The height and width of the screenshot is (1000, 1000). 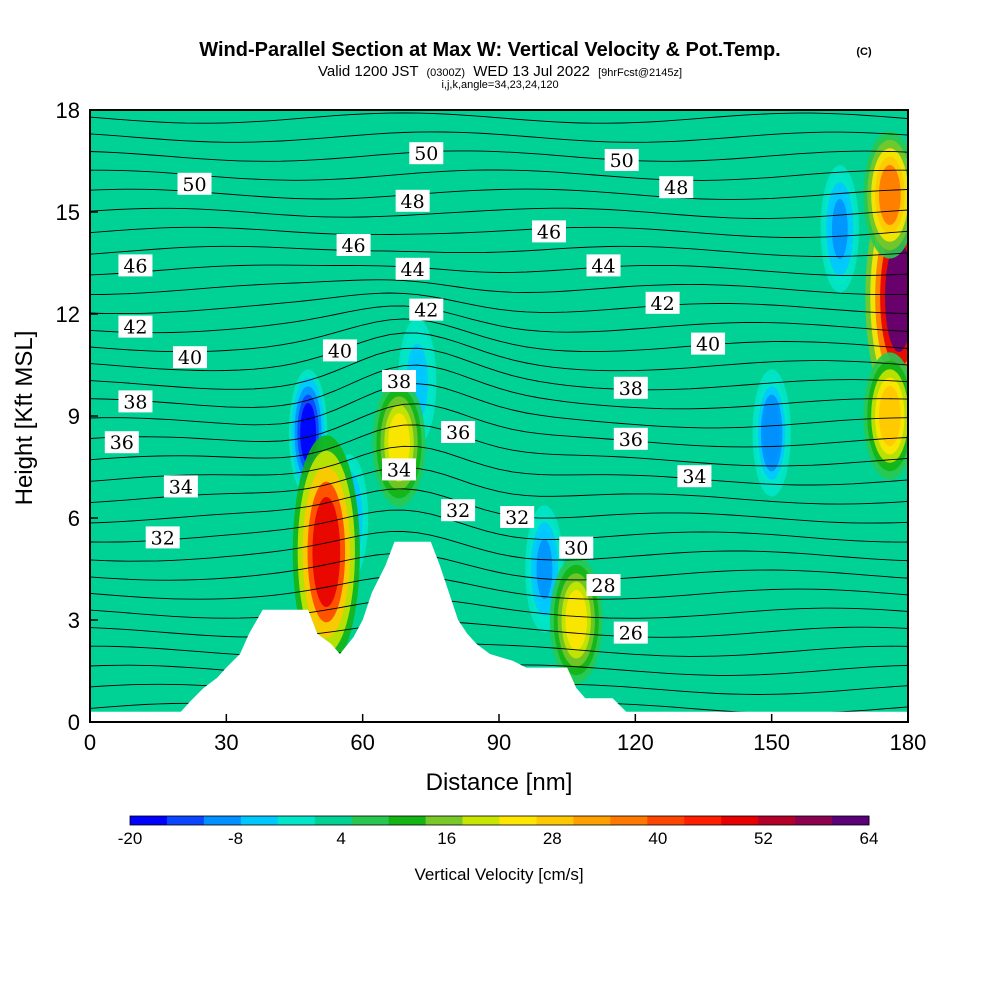 What do you see at coordinates (362, 742) in the screenshot?
I see `x-tick-label: 60` at bounding box center [362, 742].